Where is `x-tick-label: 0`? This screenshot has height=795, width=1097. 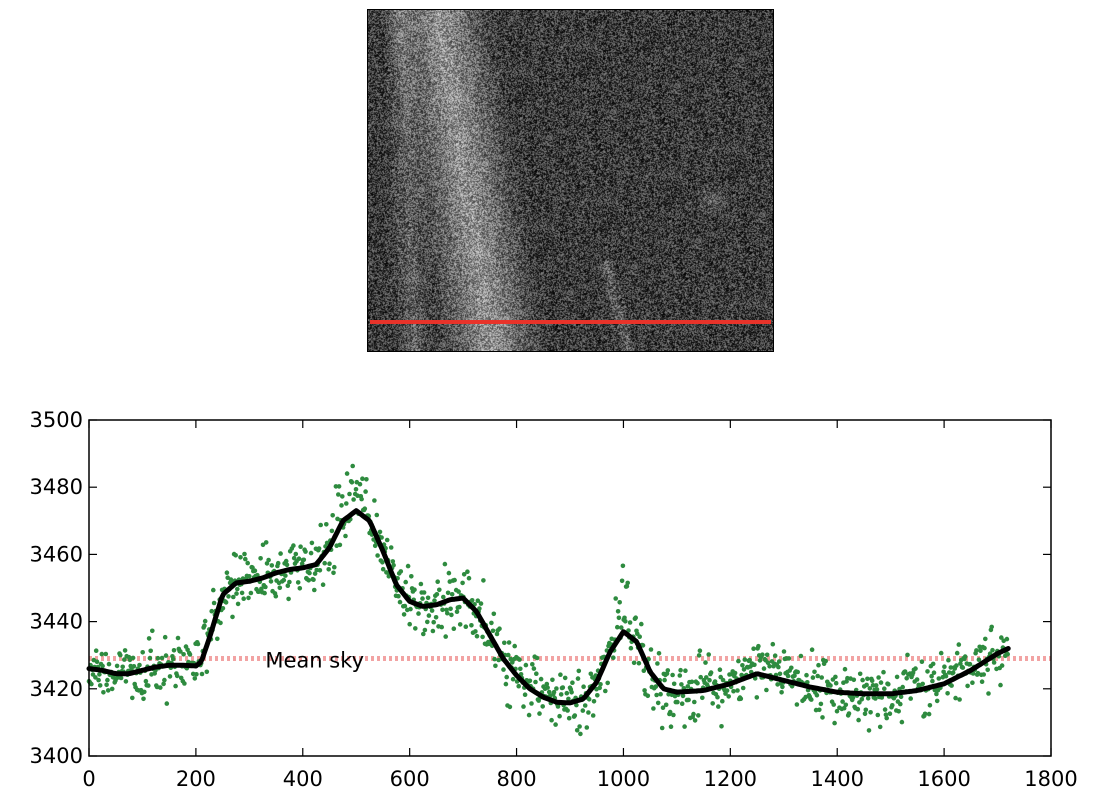 x-tick-label: 0 is located at coordinates (88, 779).